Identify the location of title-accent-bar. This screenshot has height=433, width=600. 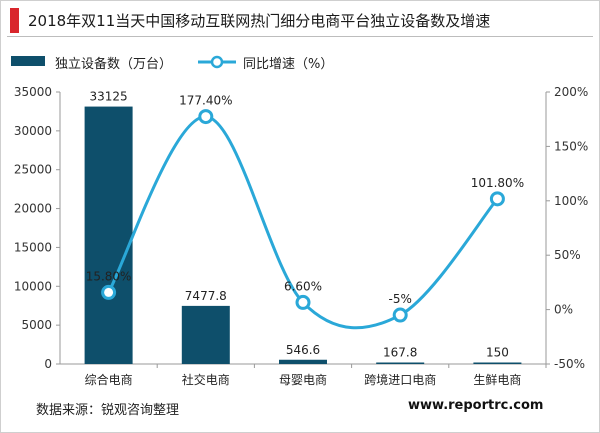
(14, 20).